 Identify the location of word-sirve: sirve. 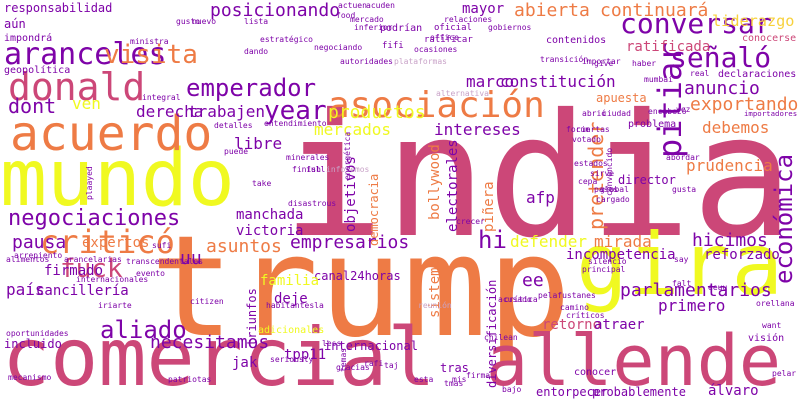
(602, 173).